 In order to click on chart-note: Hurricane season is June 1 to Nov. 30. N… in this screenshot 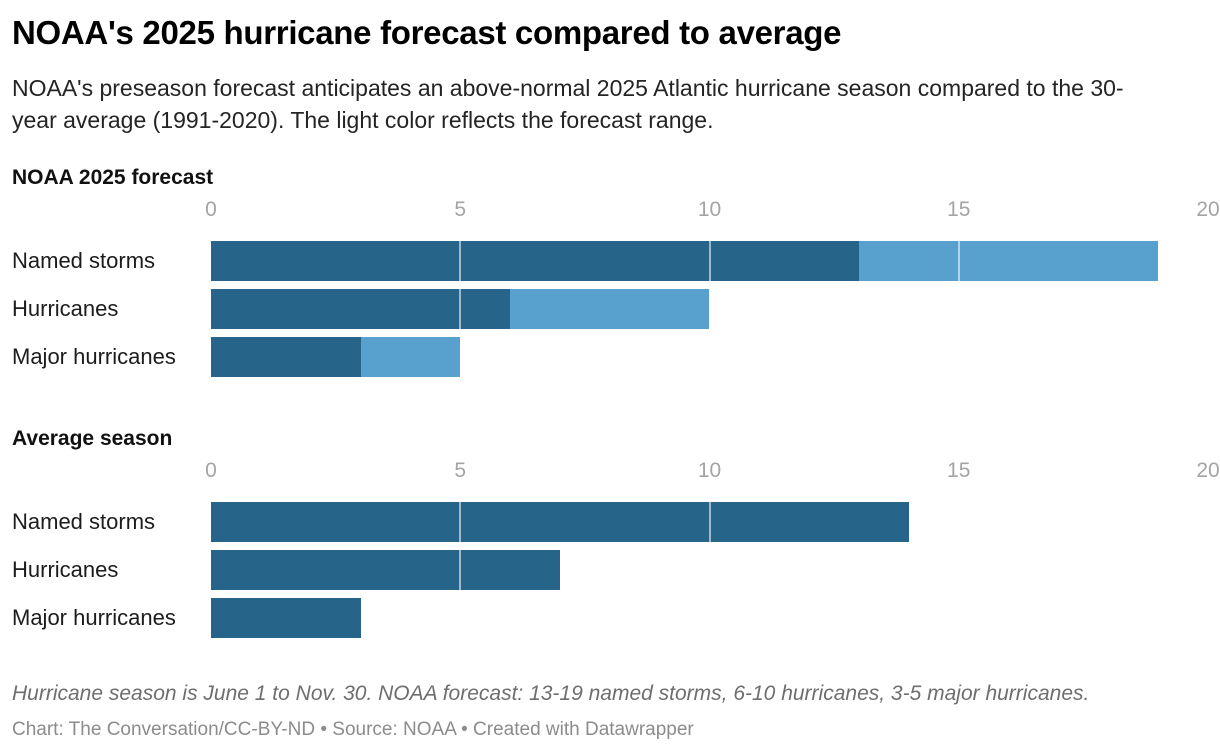, I will do `click(551, 693)`.